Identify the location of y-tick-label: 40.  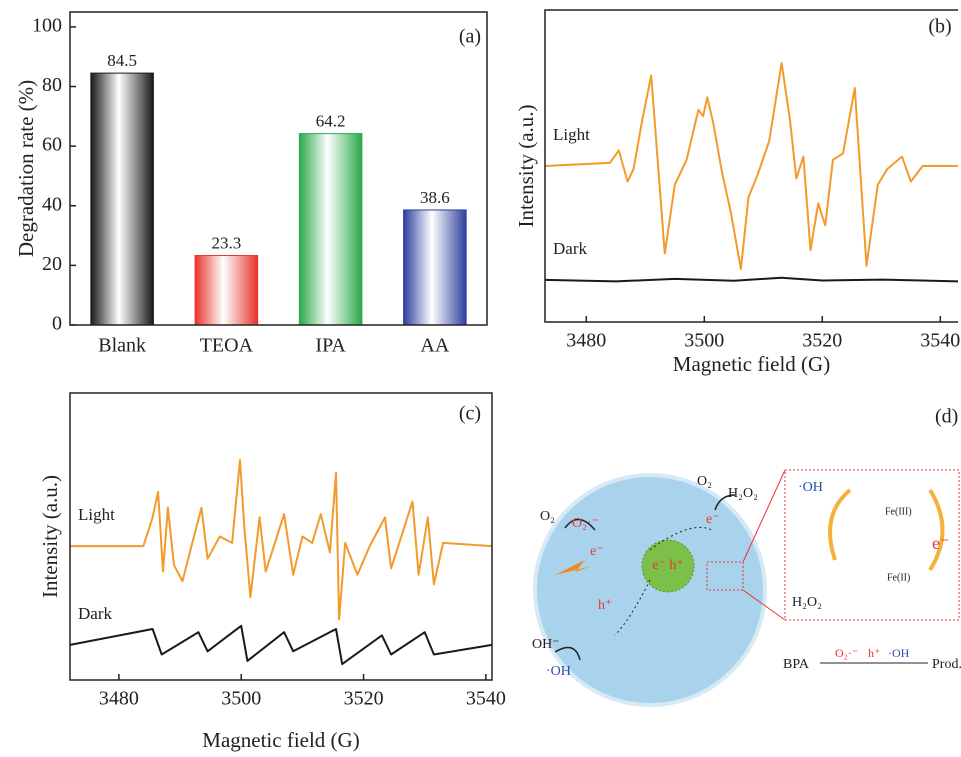
(52, 204).